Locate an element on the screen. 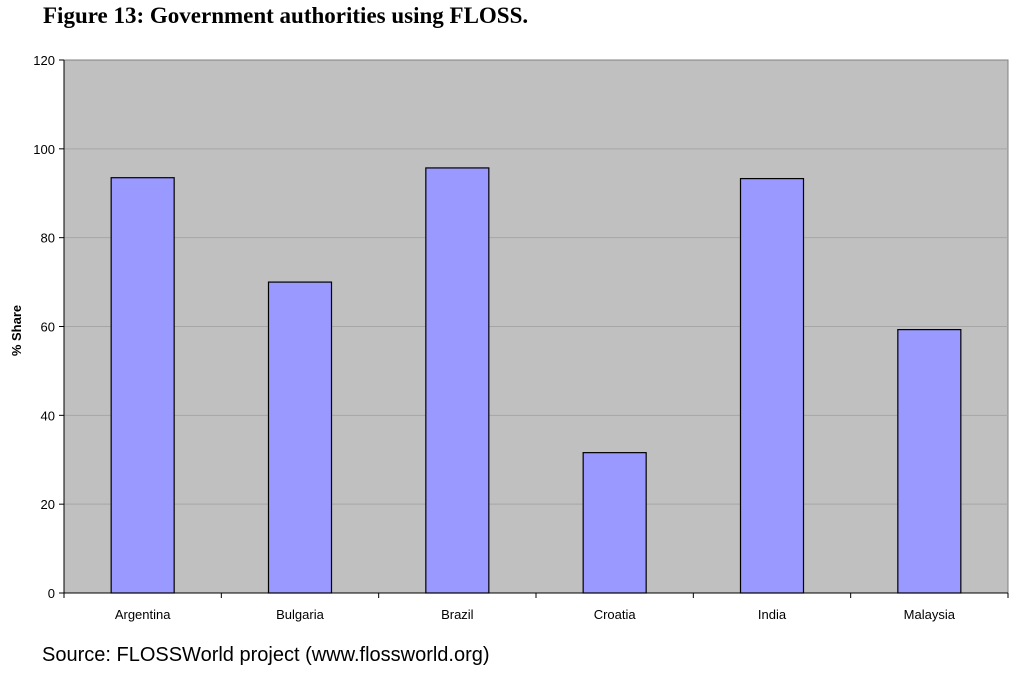  x-tick-label: Bulgaria is located at coordinates (300, 614).